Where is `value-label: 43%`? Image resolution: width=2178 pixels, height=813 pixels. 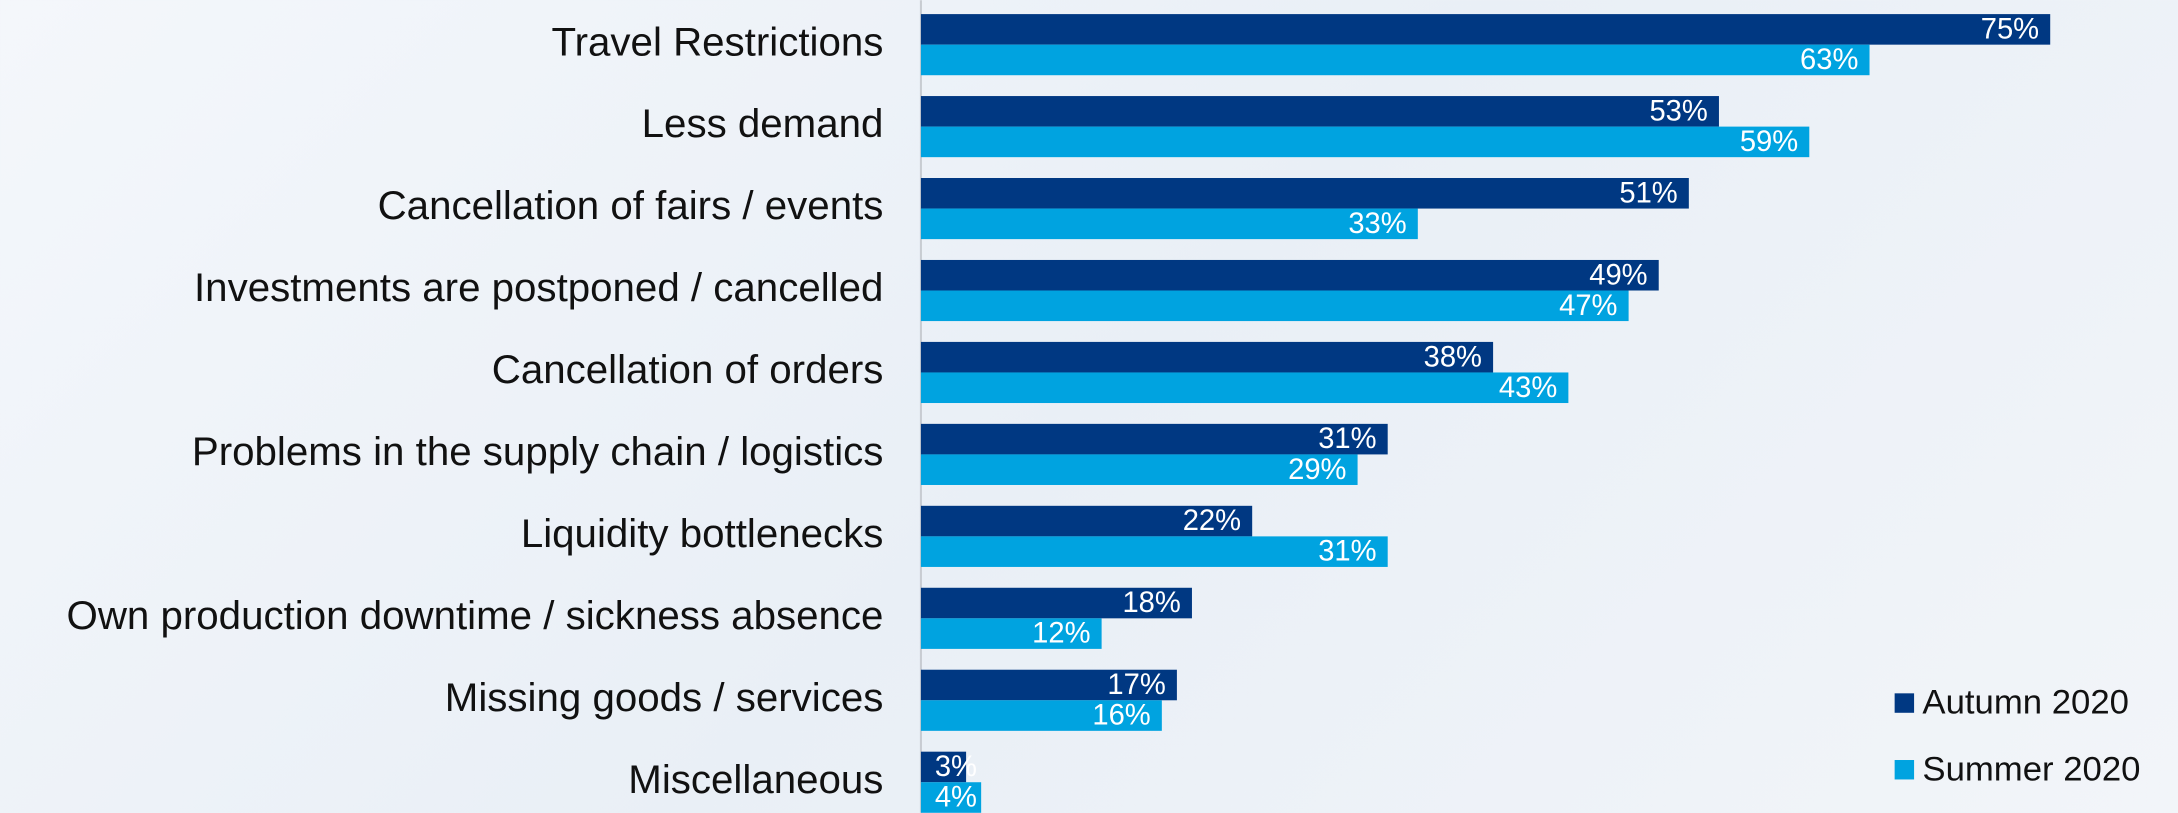 value-label: 43% is located at coordinates (1528, 388).